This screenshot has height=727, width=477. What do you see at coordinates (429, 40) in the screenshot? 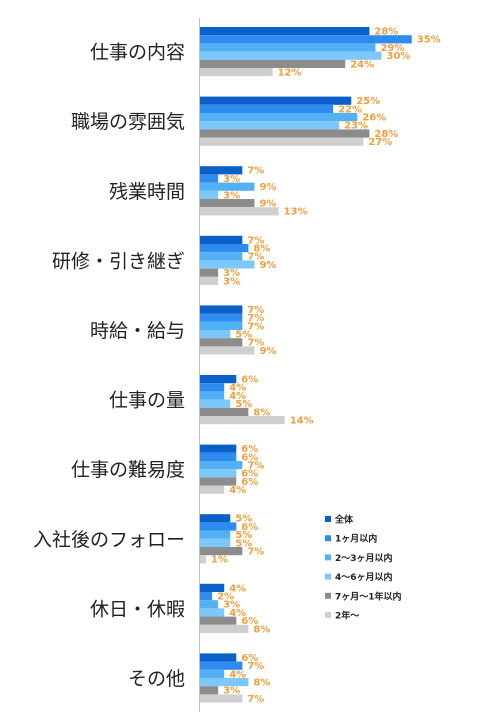
I see `data-label: 35%` at bounding box center [429, 40].